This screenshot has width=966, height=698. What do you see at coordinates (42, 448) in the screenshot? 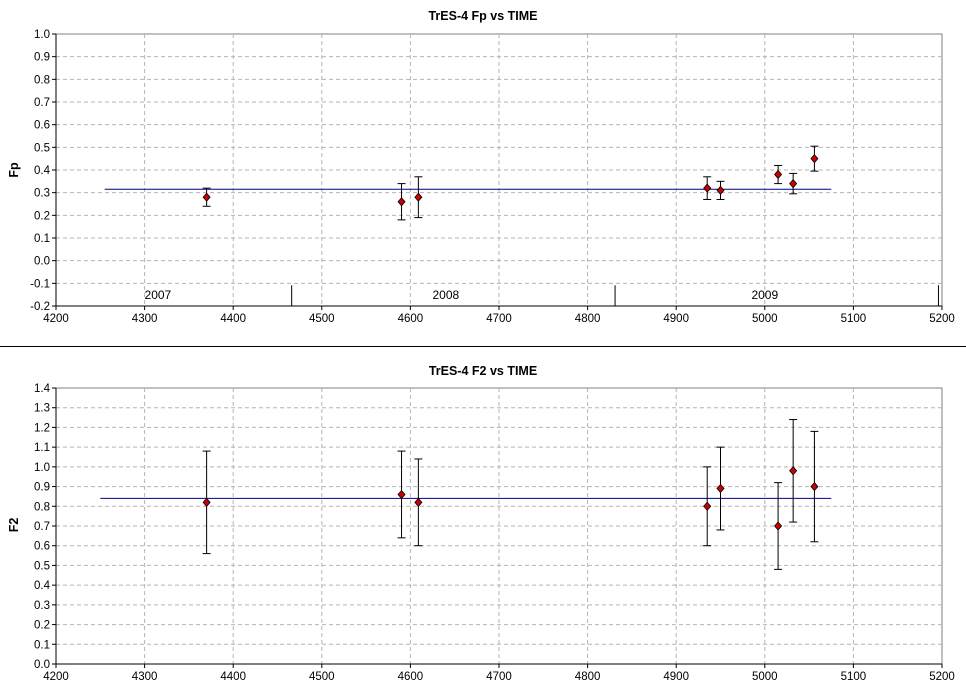
I see `y-tick-label: 1.1` at bounding box center [42, 448].